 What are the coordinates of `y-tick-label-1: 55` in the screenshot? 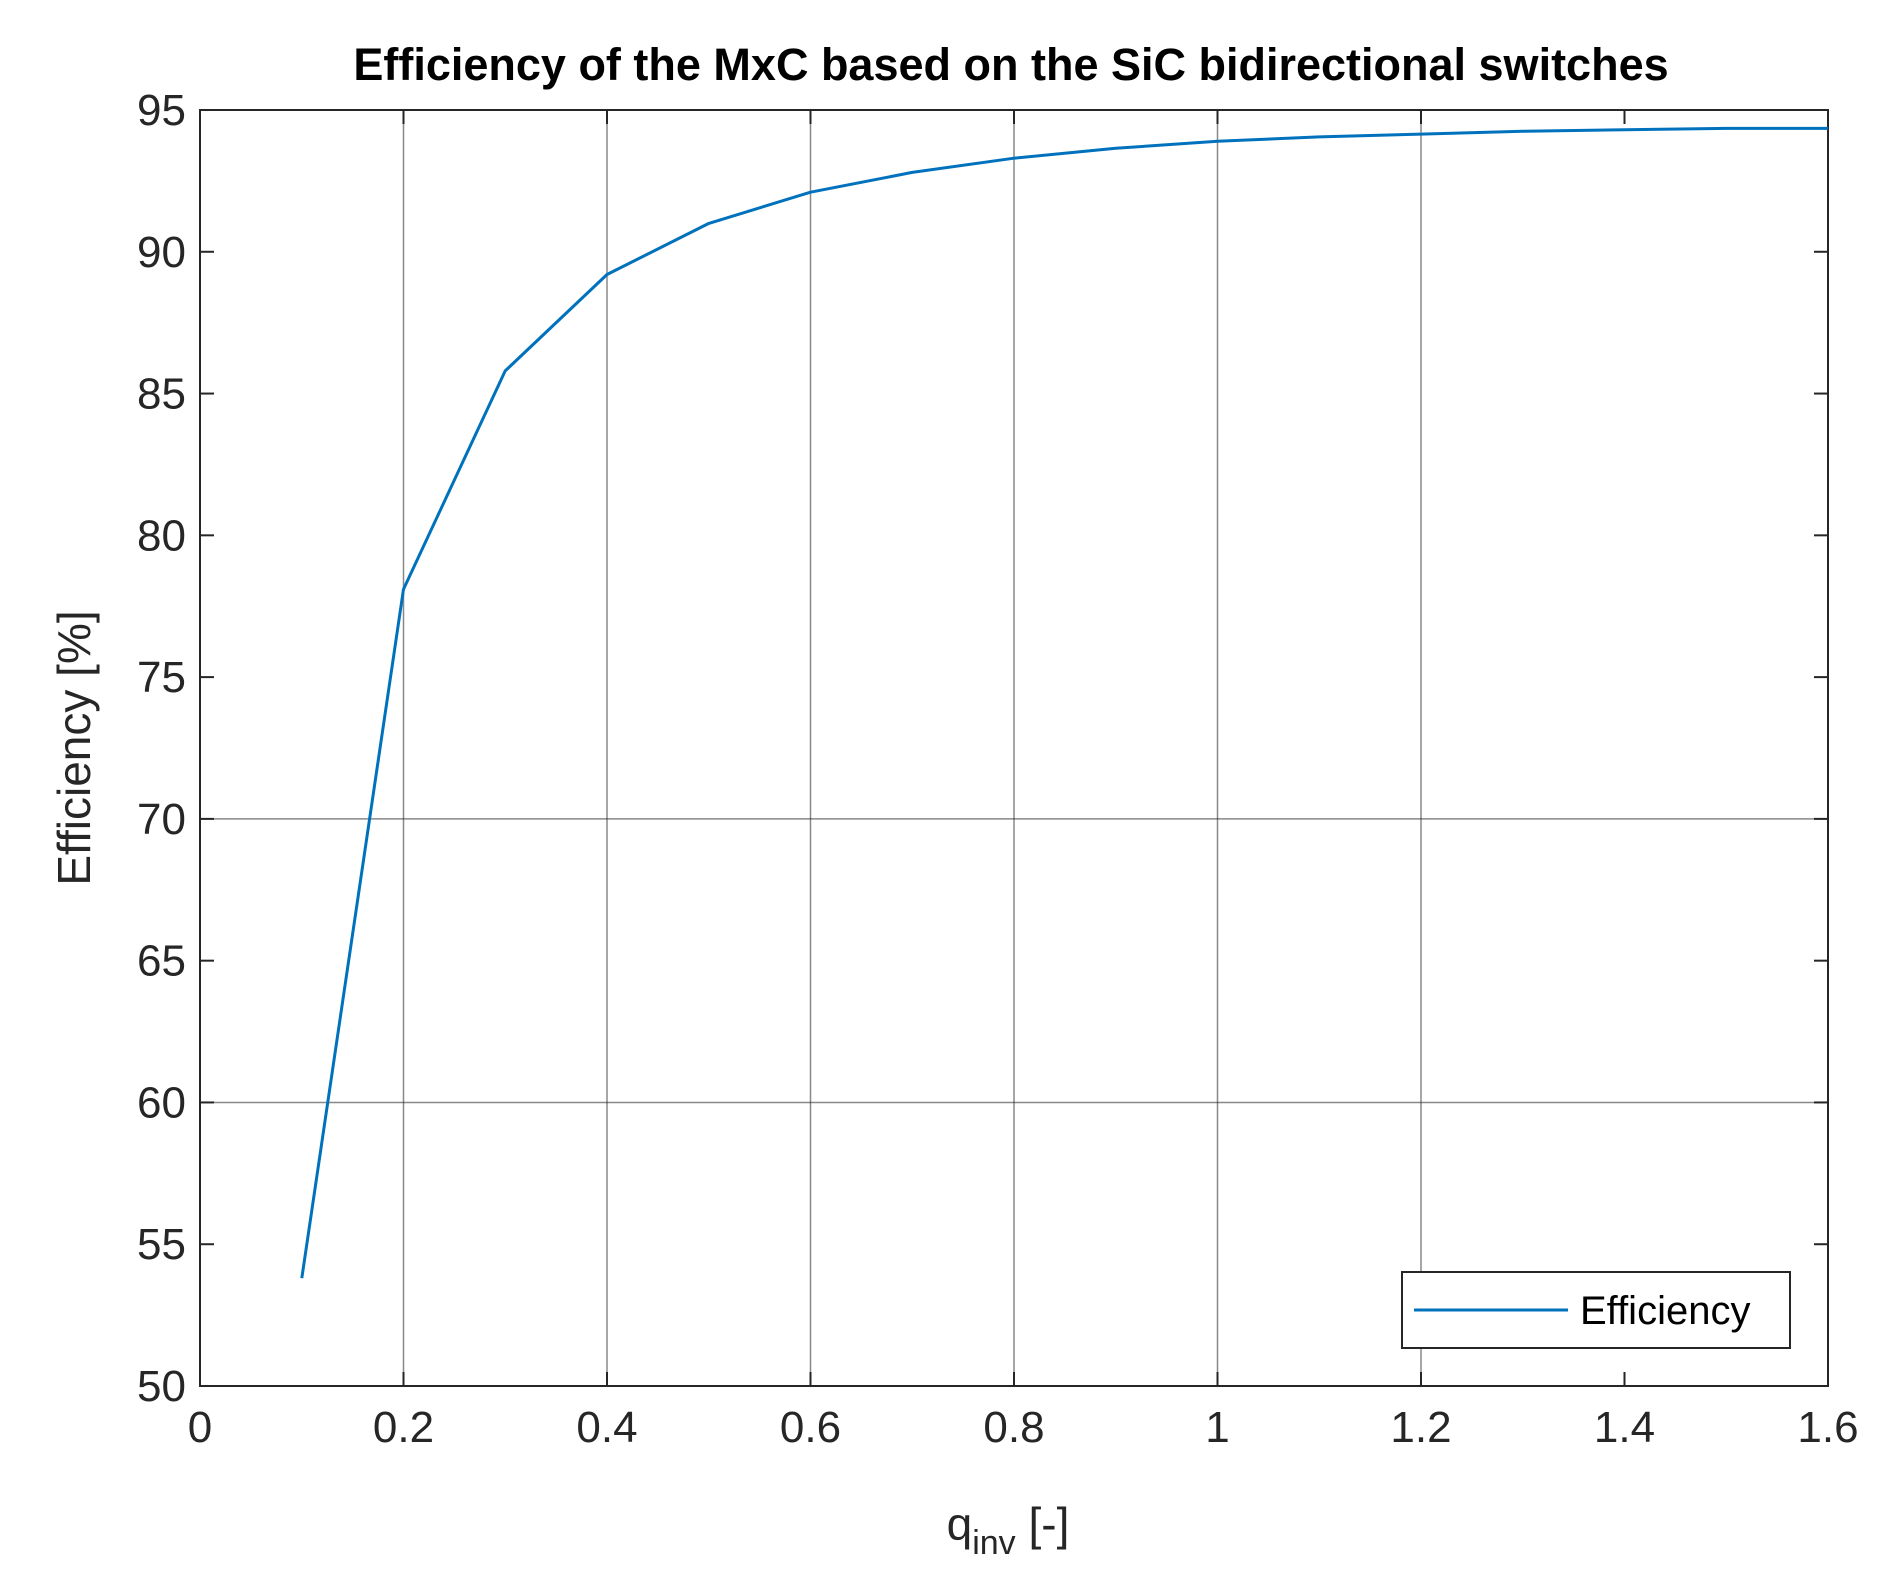 It's located at (161, 1244).